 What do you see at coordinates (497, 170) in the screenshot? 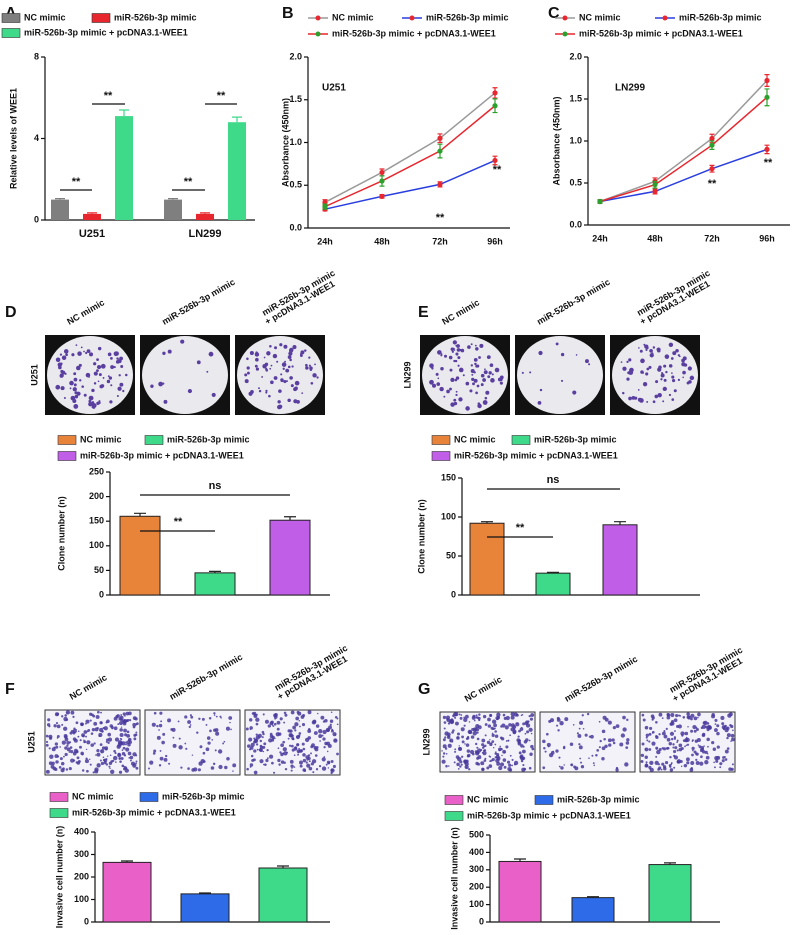
I see `significance: **` at bounding box center [497, 170].